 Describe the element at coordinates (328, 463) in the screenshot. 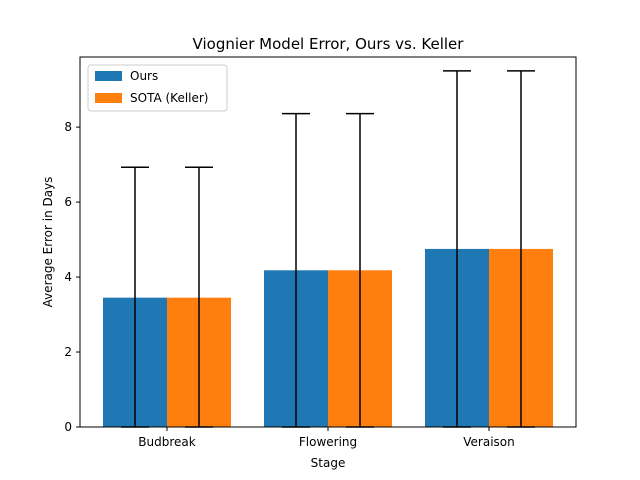

I see `x-axis-label: Stage` at that location.